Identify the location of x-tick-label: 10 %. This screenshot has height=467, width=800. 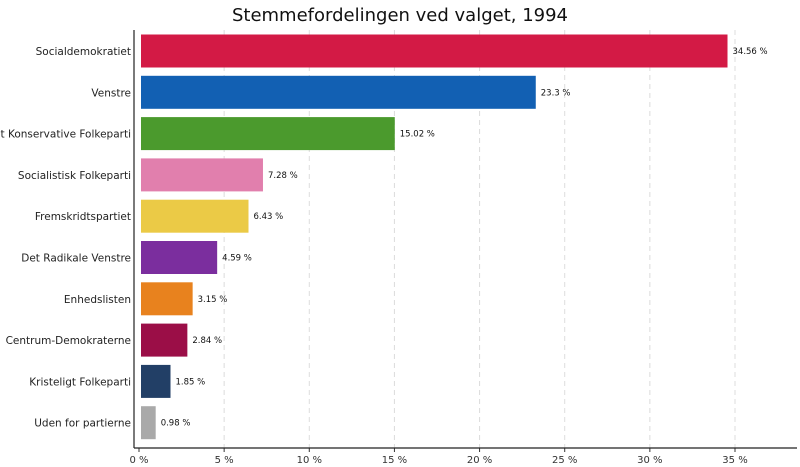
(309, 460).